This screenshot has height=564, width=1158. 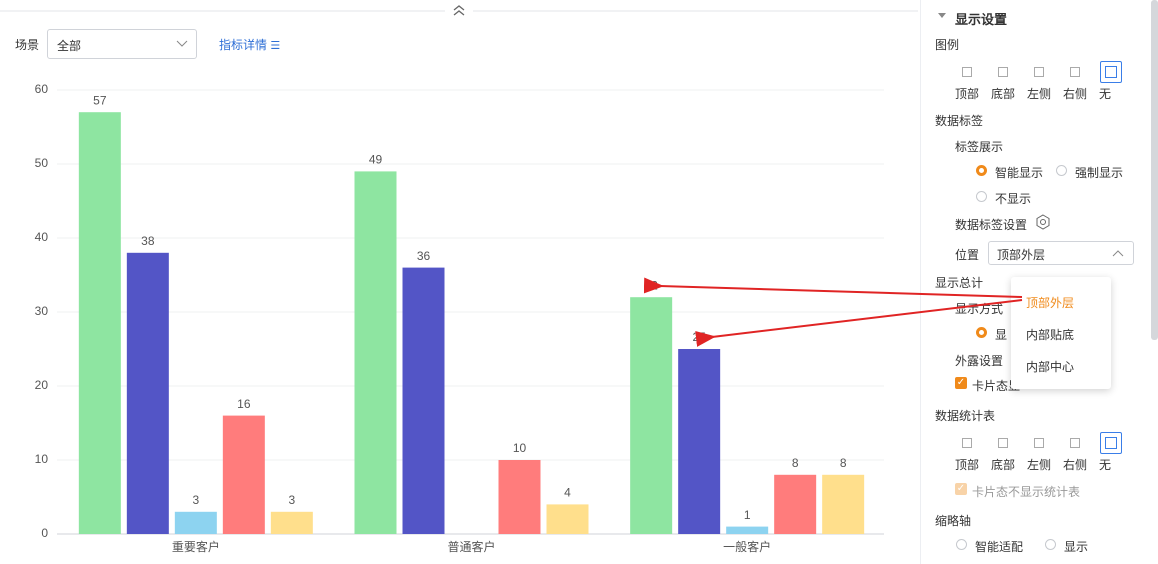 I want to click on data-label: 49, so click(x=376, y=160).